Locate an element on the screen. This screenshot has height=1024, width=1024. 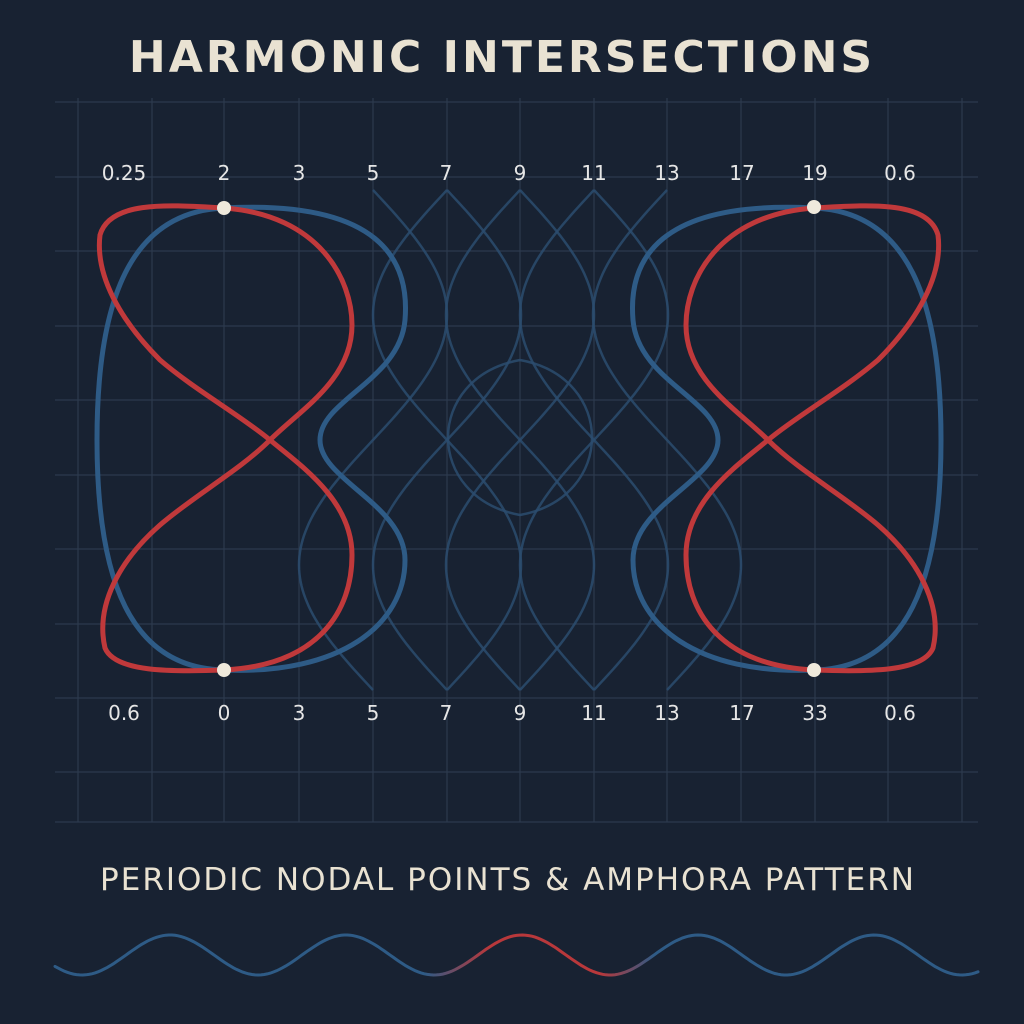
bottom-node-labels: 0.6 0 3 5 7 9 11 13 17 33 0.6 is located at coordinates (512, 713).